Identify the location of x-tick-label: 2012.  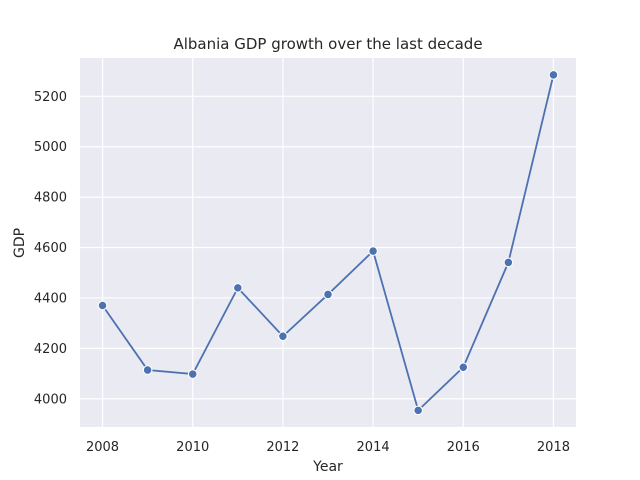
(282, 447).